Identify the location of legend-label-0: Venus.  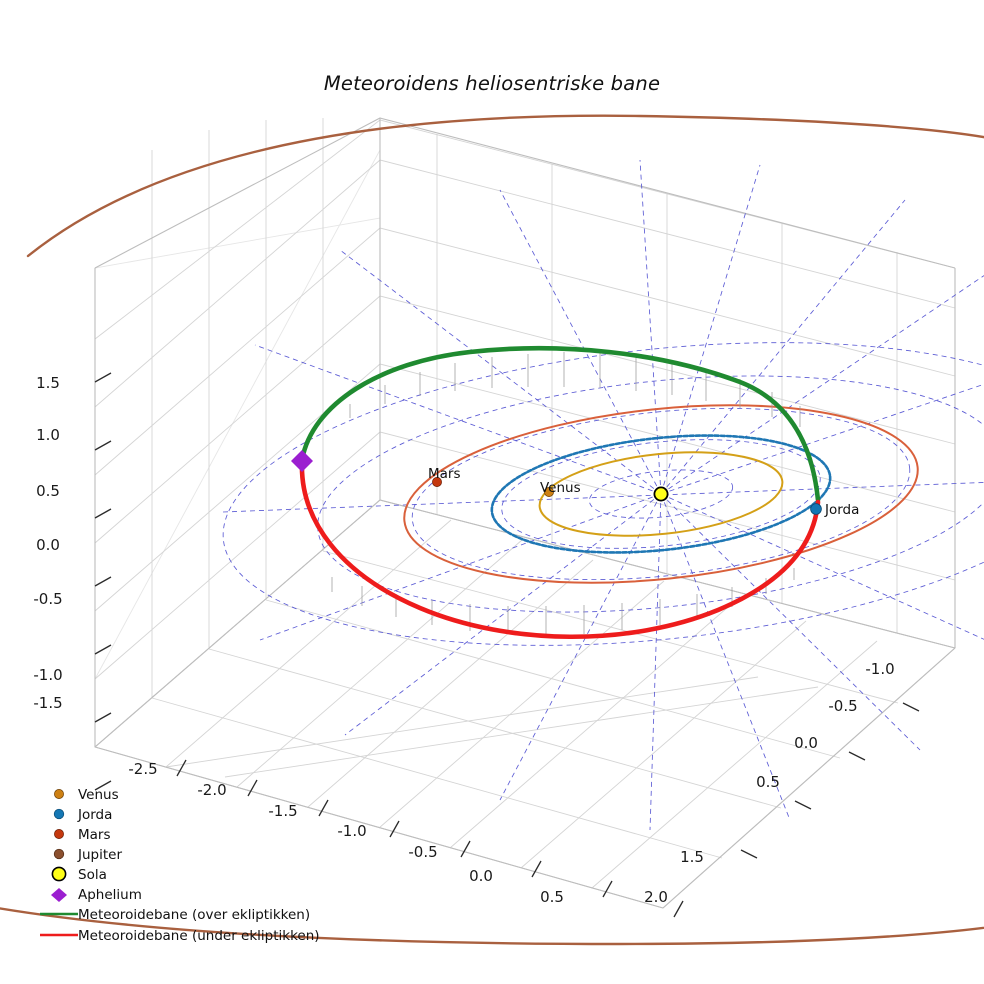
(98, 795).